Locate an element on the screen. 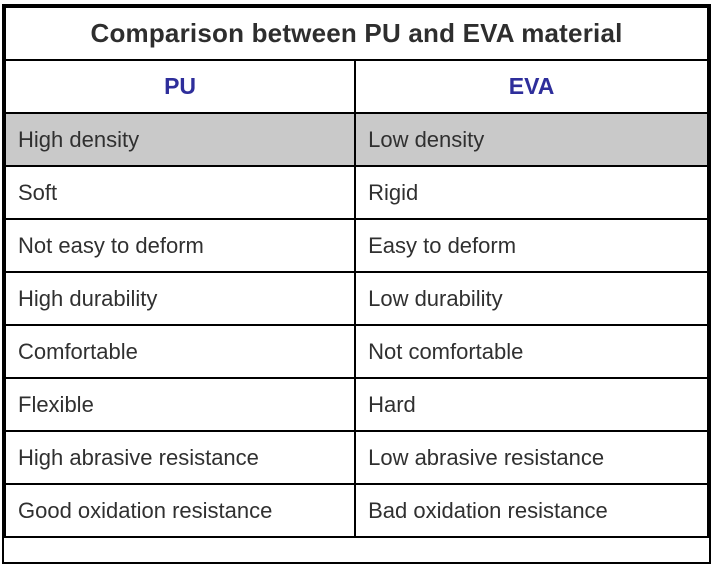 The width and height of the screenshot is (715, 564). cell-pu: High density is located at coordinates (180, 139).